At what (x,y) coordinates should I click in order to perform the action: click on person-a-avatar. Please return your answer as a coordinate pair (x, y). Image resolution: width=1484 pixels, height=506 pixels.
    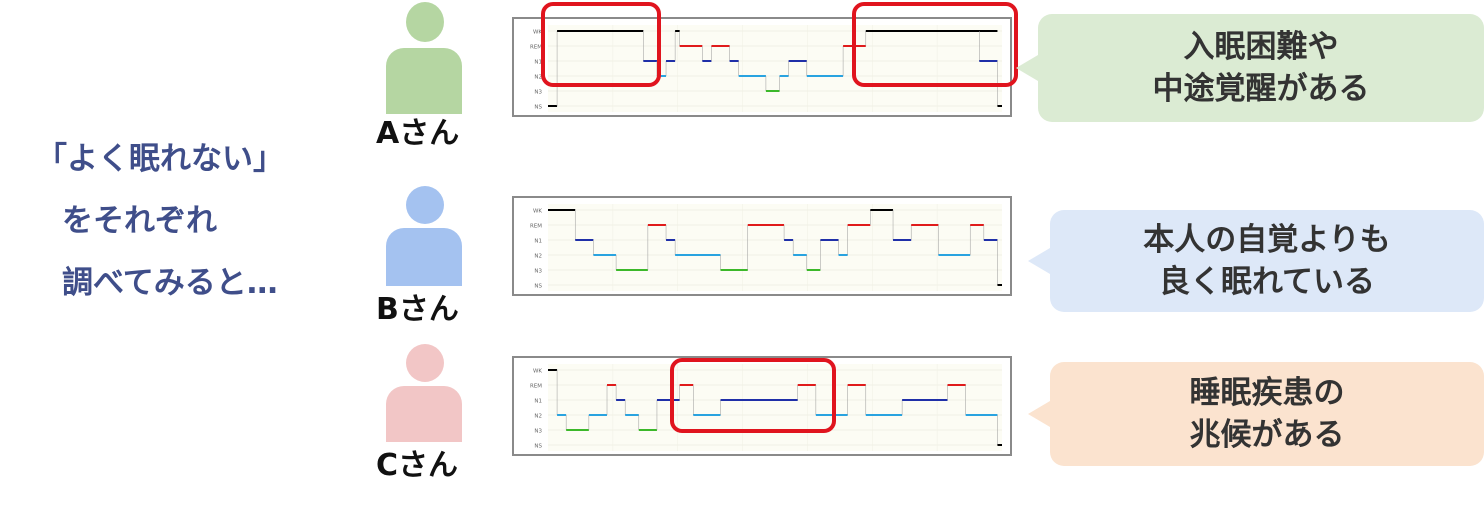
    Looking at the image, I should click on (424, 58).